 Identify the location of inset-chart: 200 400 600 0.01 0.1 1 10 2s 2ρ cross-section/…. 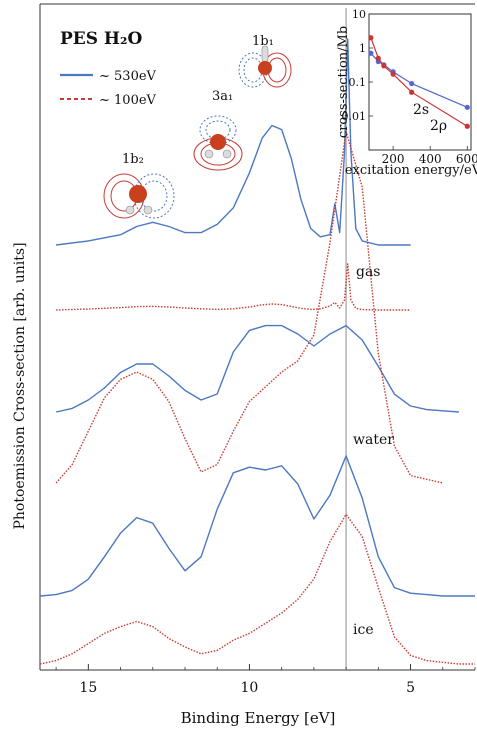
(406, 93).